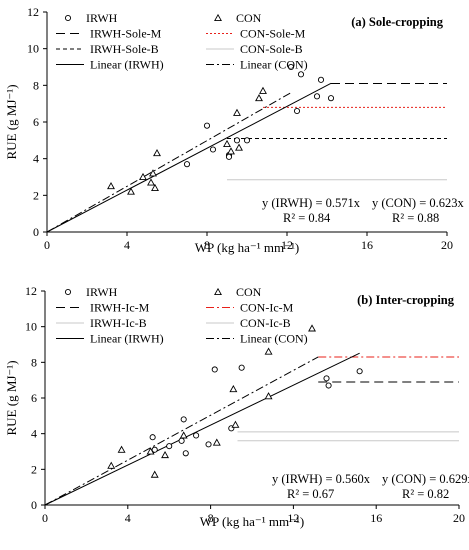 The width and height of the screenshot is (469, 550). What do you see at coordinates (33, 12) in the screenshot?
I see `y-tick-label: 12` at bounding box center [33, 12].